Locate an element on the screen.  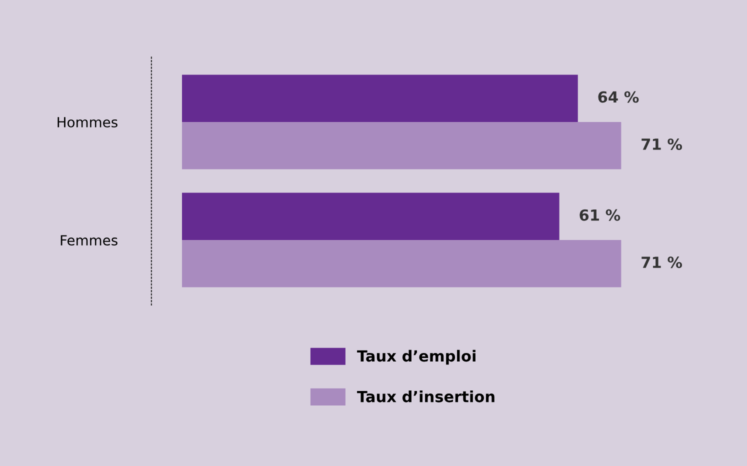
y-tick-label: Hommes is located at coordinates (88, 122).